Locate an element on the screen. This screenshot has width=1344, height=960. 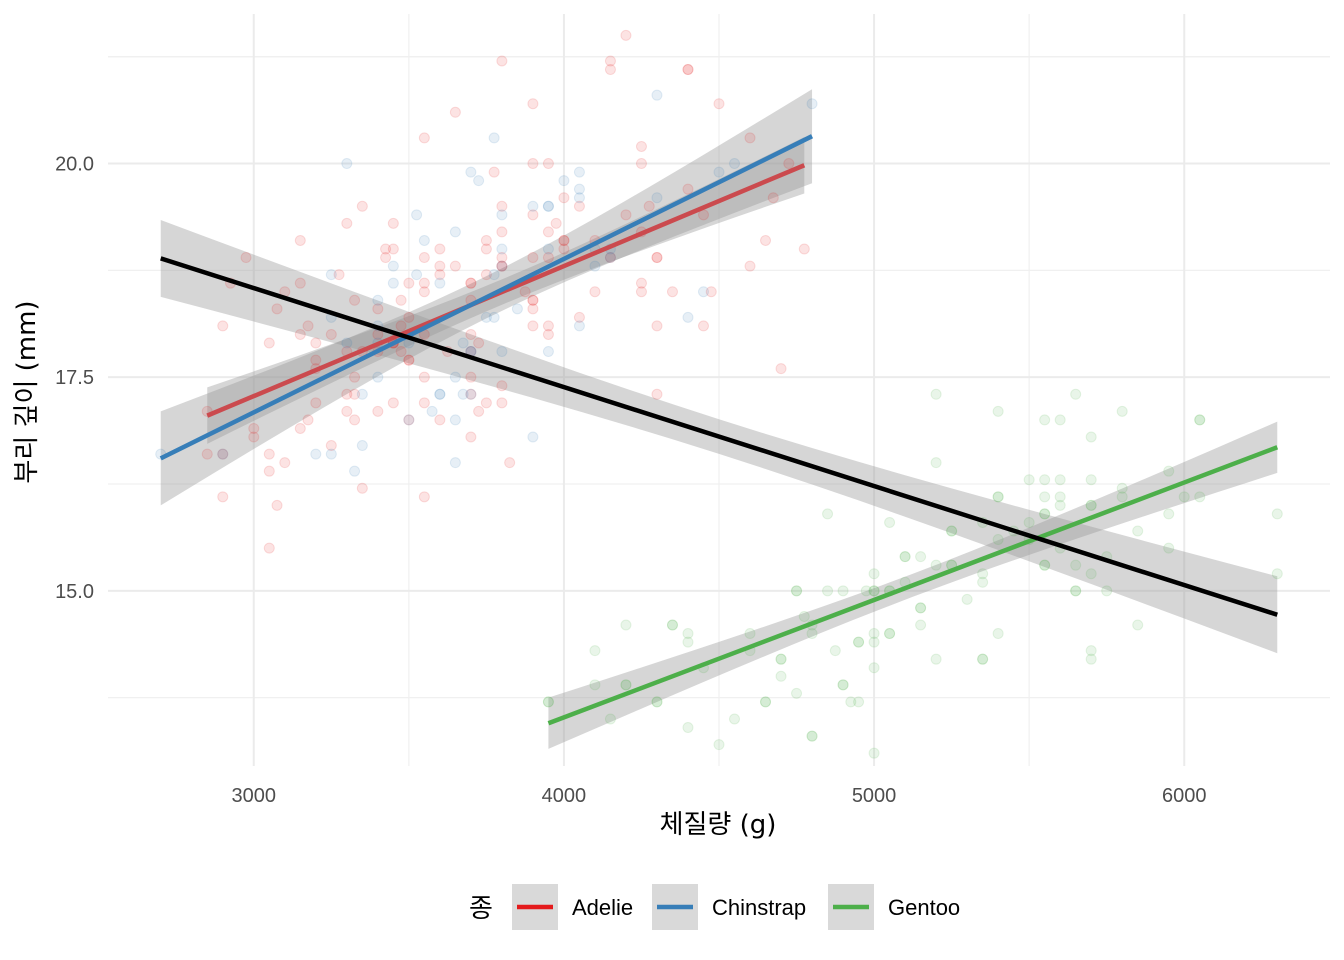
x-axis-tick-labels: 3000 4000 5000 6000 is located at coordinates (719, 796).